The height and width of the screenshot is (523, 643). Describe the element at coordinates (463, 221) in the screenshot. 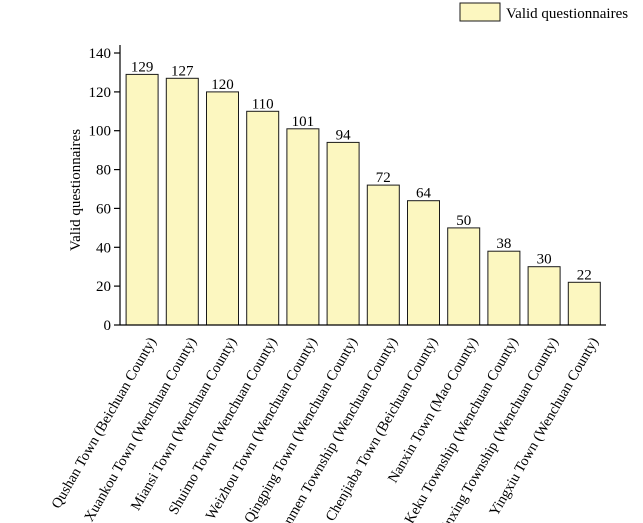

I see `data-label-8: 50` at that location.